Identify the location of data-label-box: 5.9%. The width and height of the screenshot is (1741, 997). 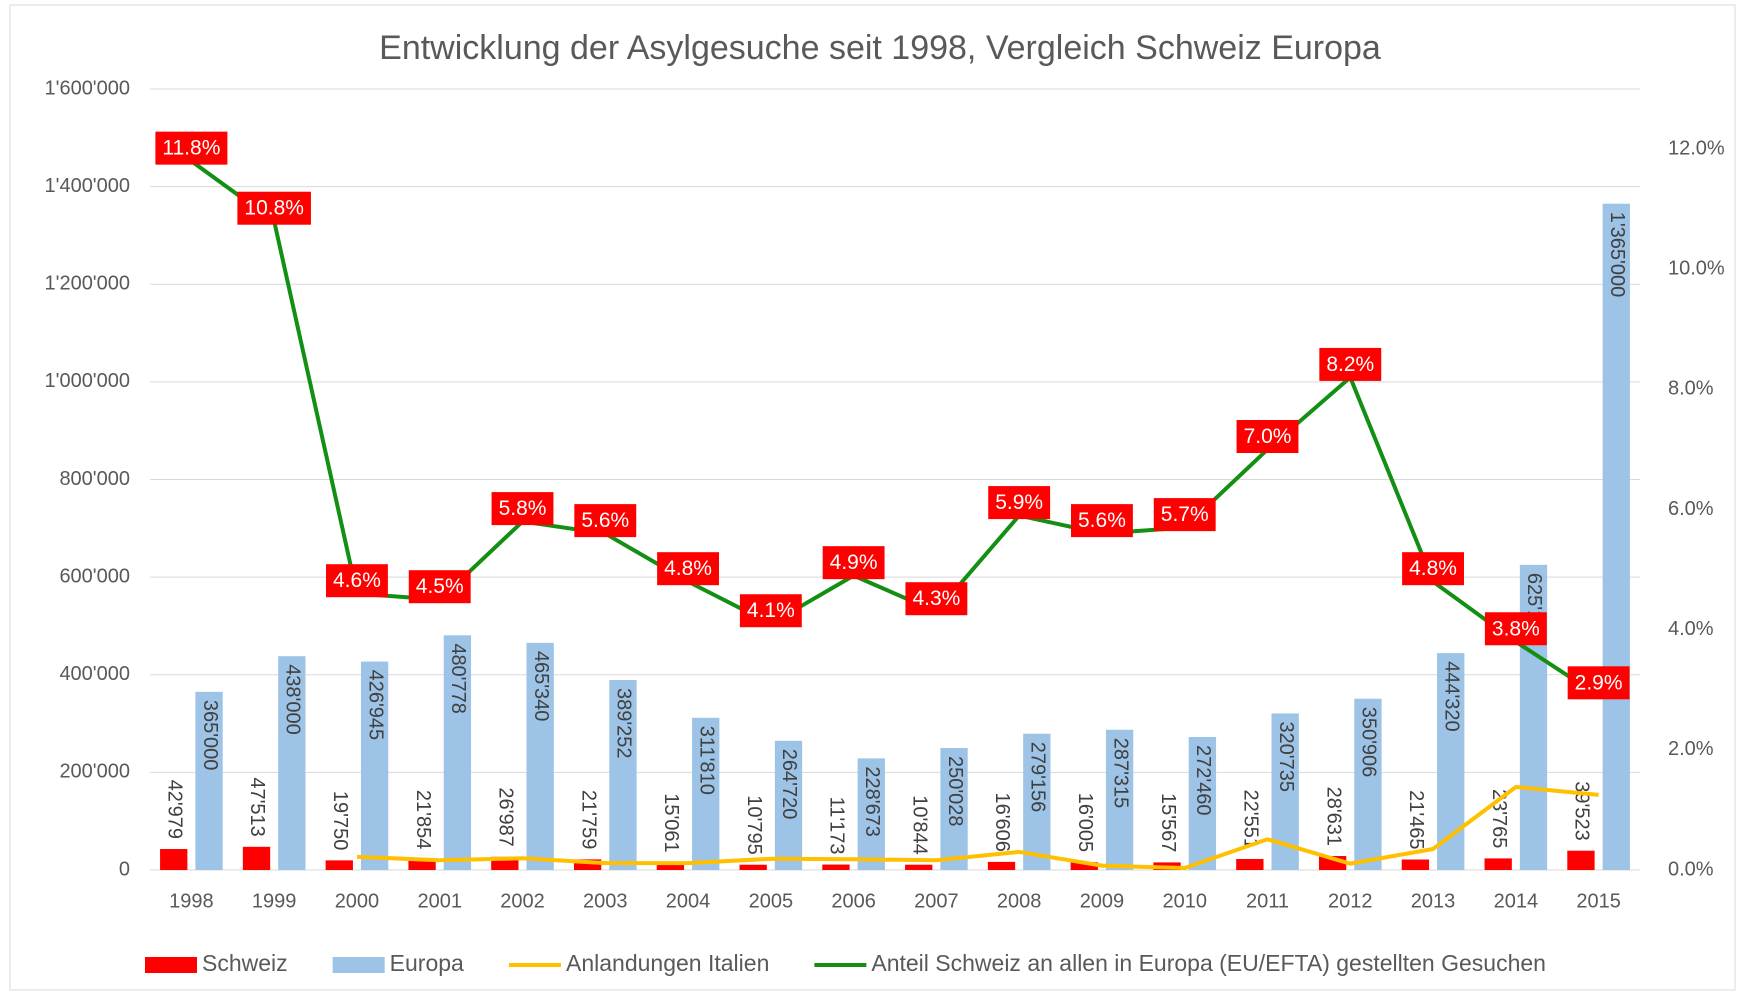
(1019, 503).